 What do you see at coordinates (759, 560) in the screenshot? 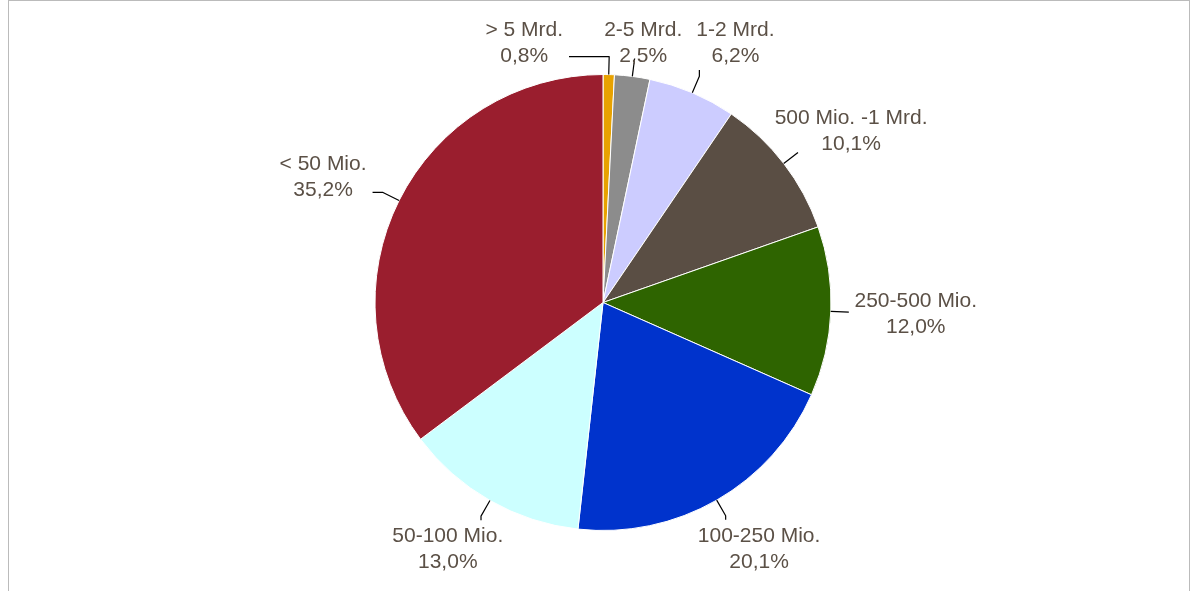
I see `data-label: 20,1%` at bounding box center [759, 560].